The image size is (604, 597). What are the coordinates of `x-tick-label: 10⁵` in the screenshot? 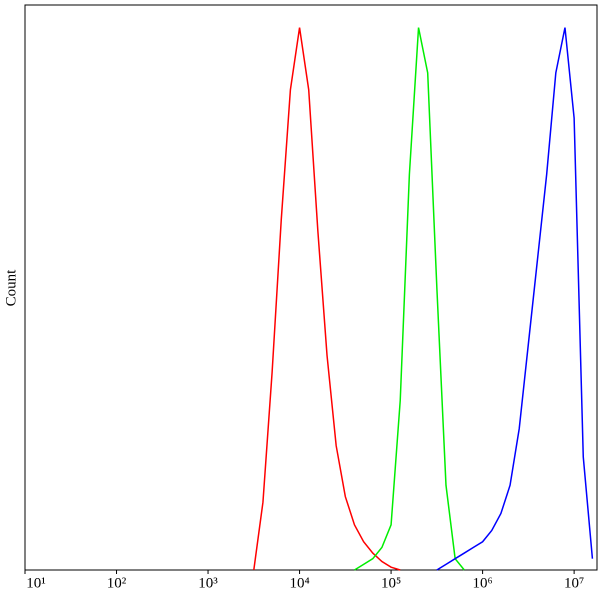 It's located at (391, 583).